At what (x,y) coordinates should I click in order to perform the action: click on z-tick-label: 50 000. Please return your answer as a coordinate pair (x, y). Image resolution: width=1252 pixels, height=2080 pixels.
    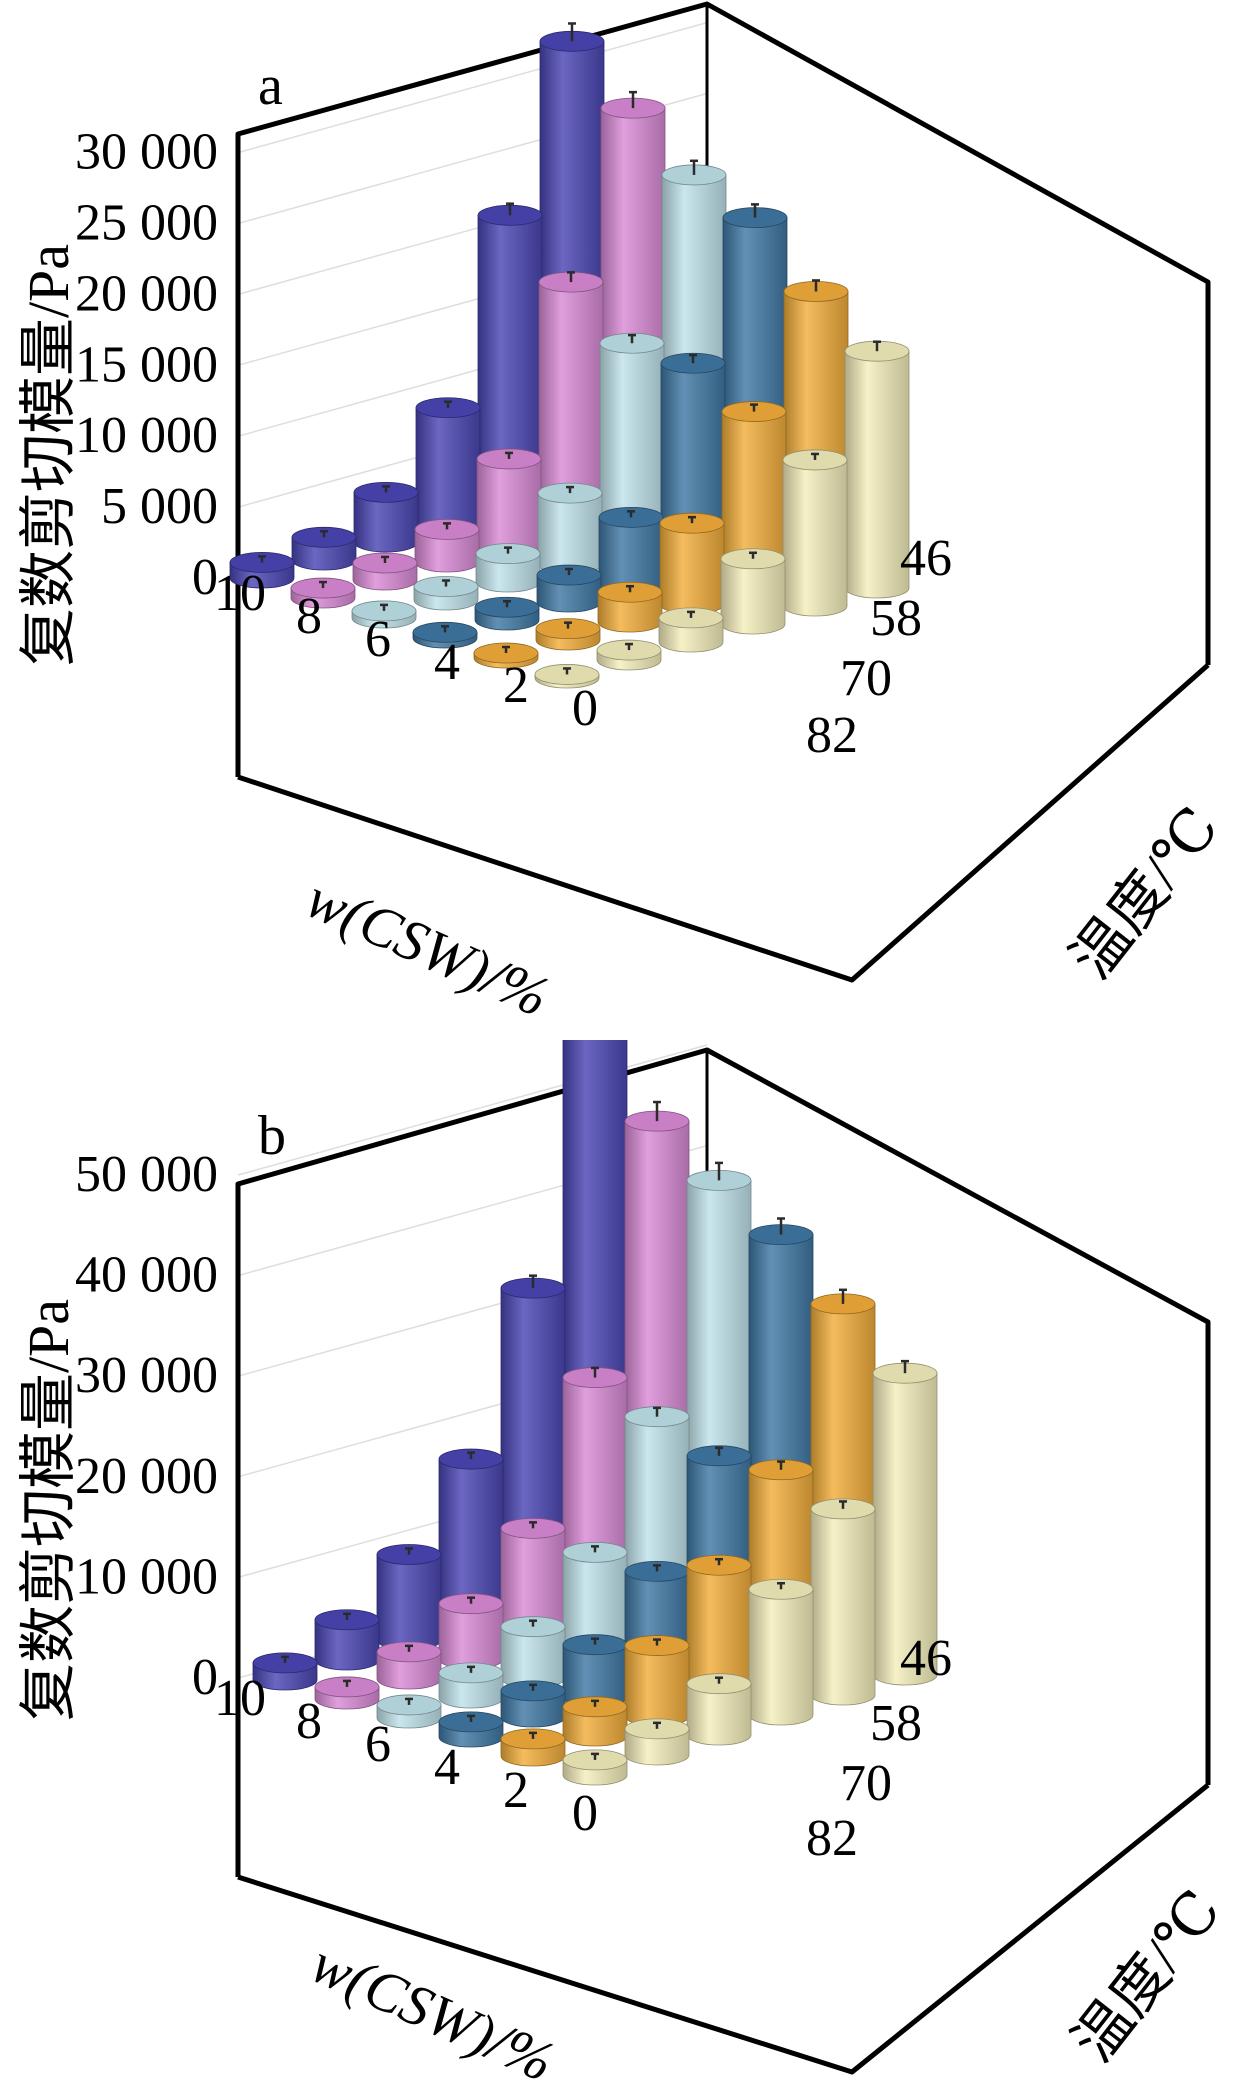
    Looking at the image, I should click on (146, 1174).